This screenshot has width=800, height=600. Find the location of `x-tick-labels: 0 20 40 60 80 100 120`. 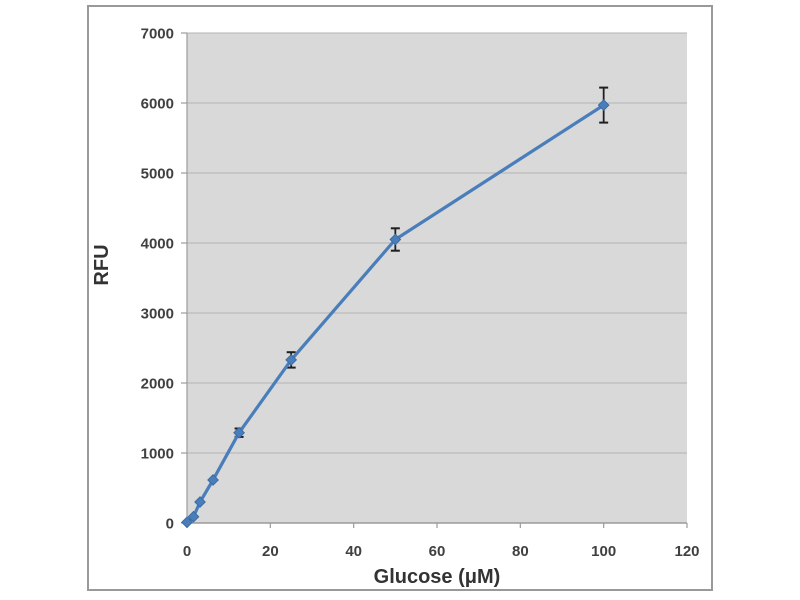

x-tick-labels: 0 20 40 60 80 100 120 is located at coordinates (441, 551).